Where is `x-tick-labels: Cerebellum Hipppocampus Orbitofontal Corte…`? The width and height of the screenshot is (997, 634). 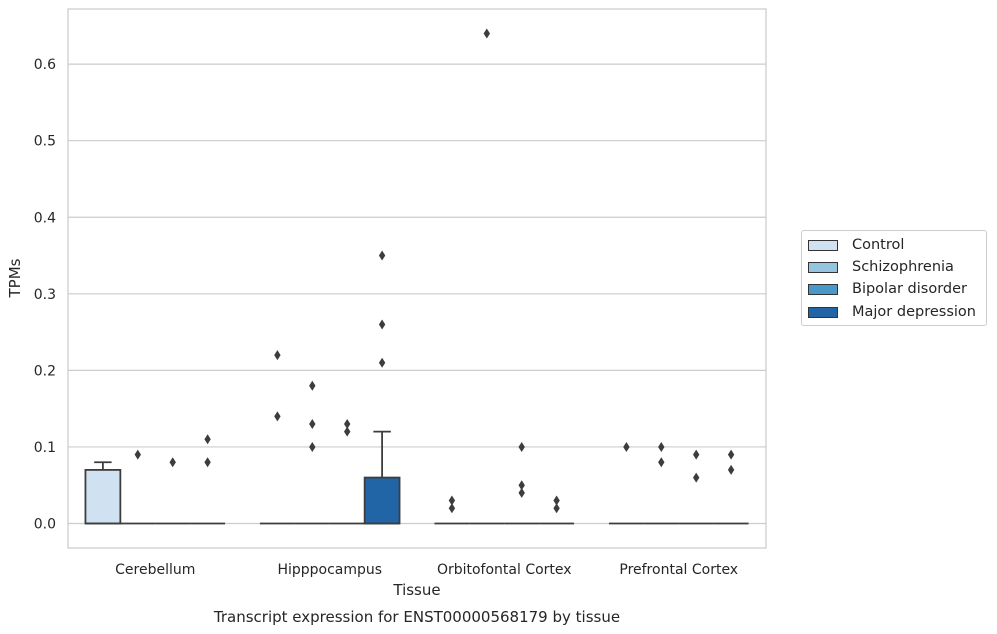
x-tick-labels: Cerebellum Hipppocampus Orbitofontal Corte… is located at coordinates (426, 570).